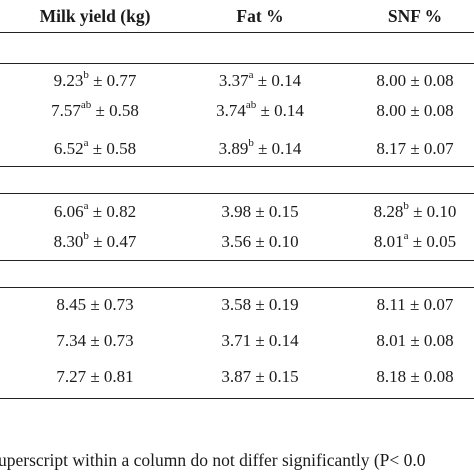 The width and height of the screenshot is (474, 474). I want to click on cell-value: 3.37, so click(233, 80).